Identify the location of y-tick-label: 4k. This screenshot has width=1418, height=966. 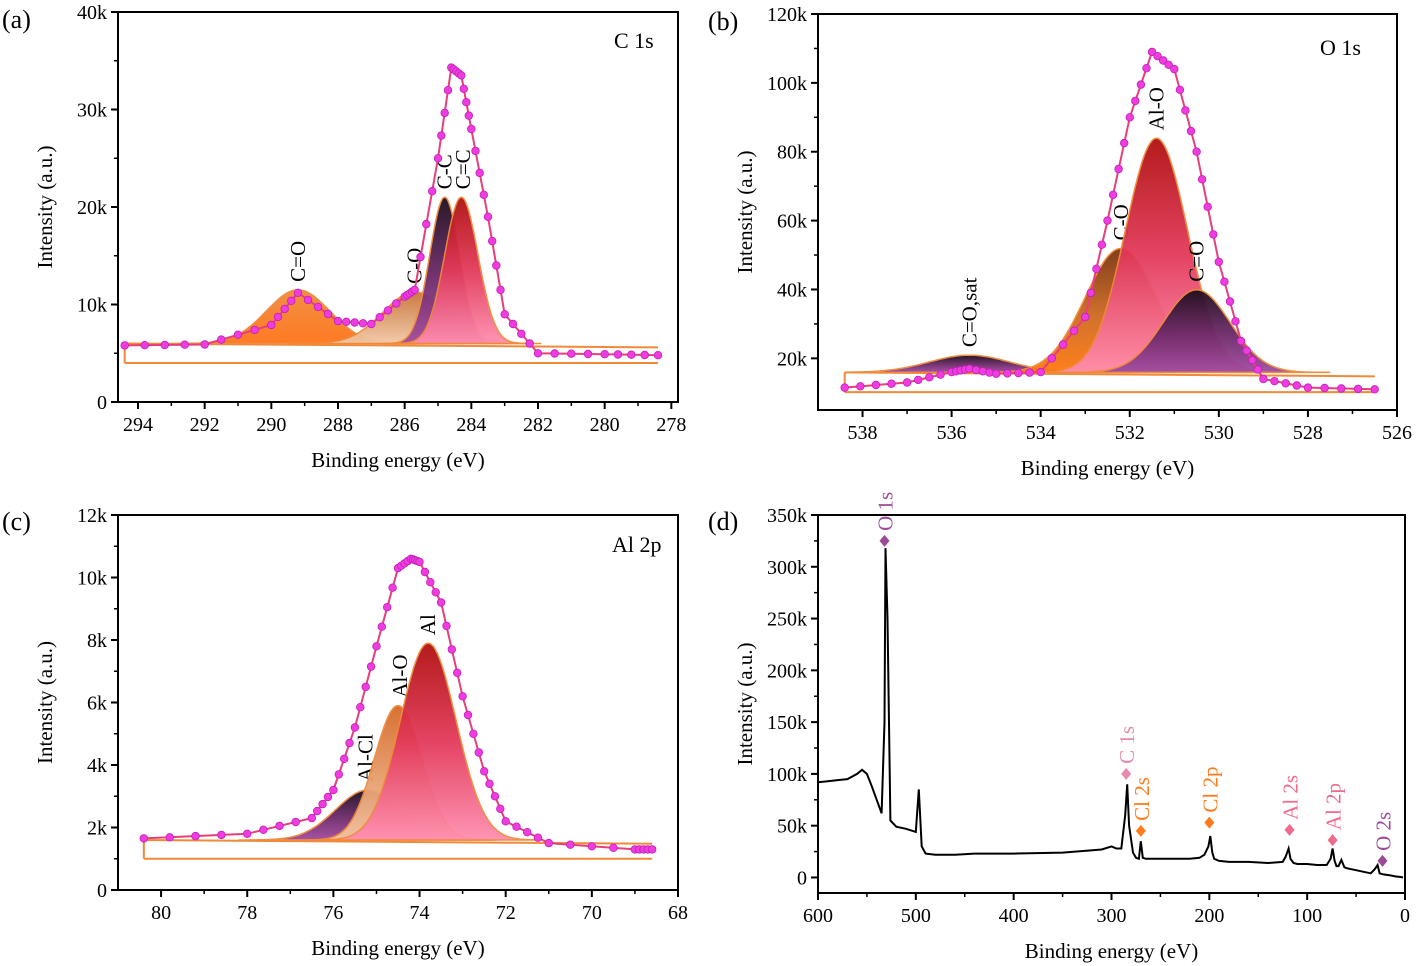
(97, 766).